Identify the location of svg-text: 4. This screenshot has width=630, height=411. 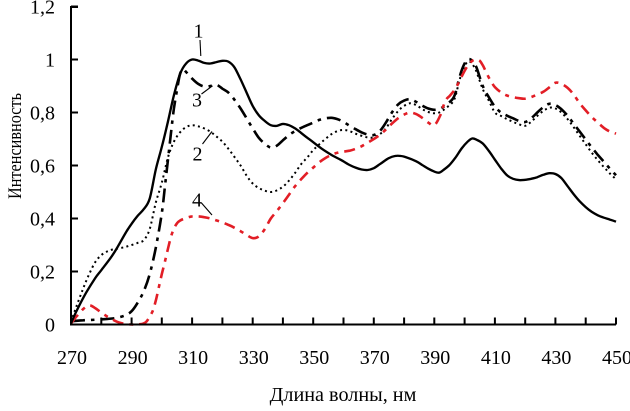
(197, 201).